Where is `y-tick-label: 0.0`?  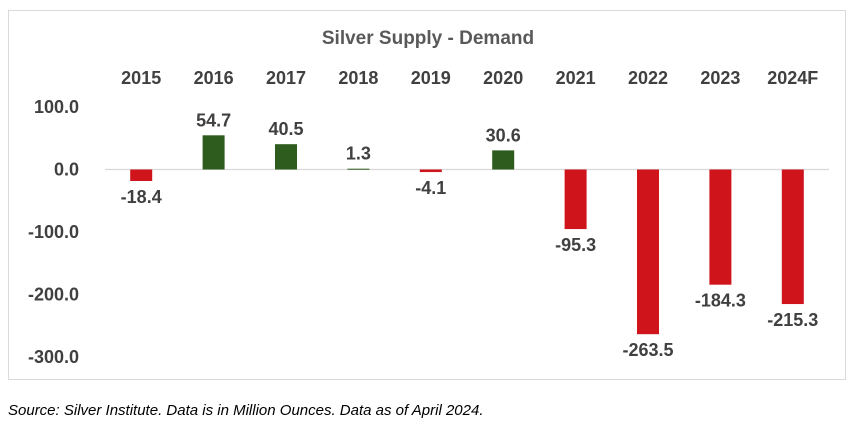 y-tick-label: 0.0 is located at coordinates (66, 170).